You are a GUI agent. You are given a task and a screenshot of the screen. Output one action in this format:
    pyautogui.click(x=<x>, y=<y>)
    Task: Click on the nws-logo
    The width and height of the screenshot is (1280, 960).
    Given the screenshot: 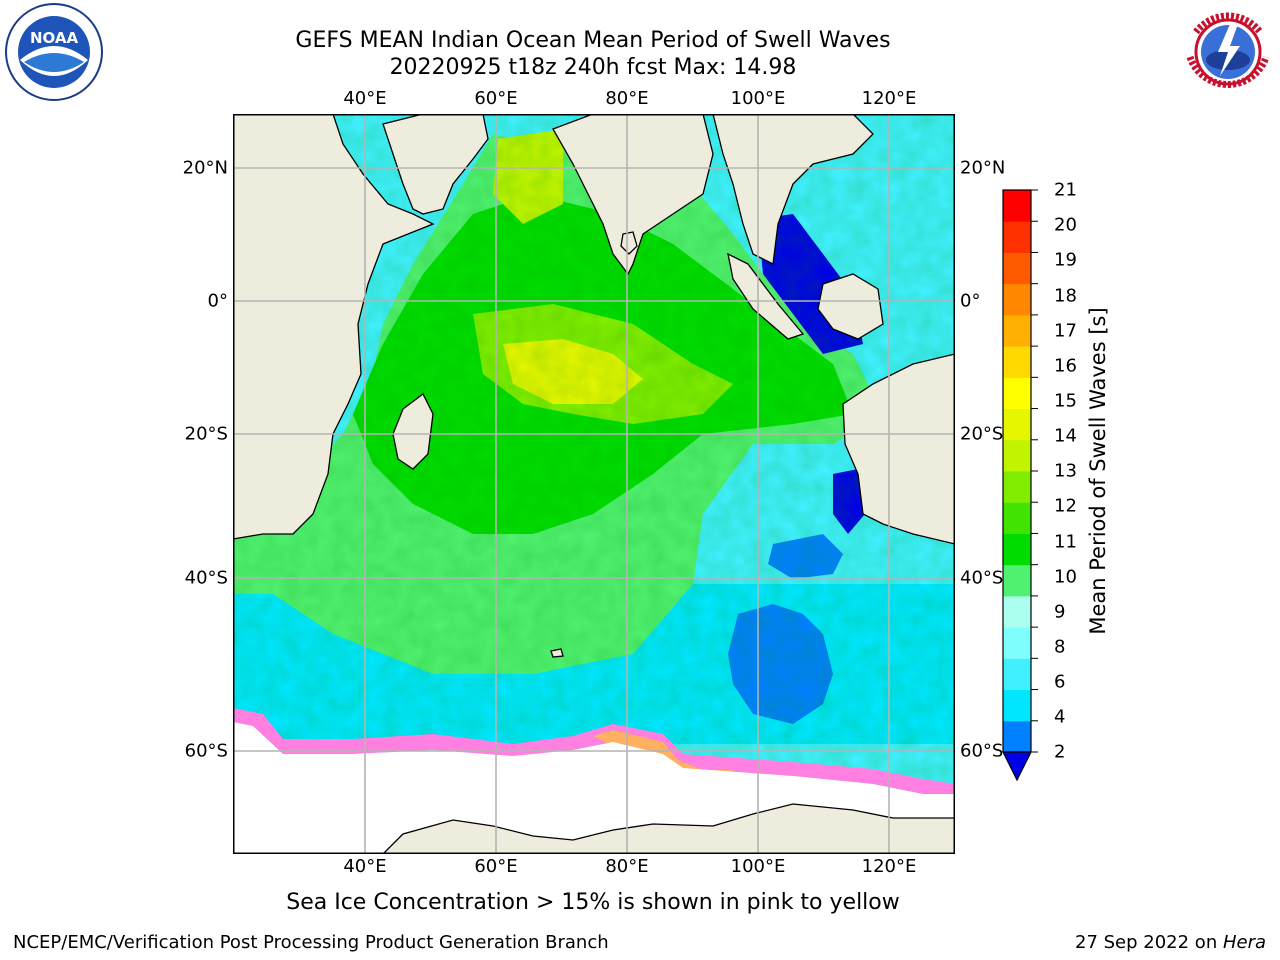 What is the action you would take?
    pyautogui.click(x=1228, y=52)
    